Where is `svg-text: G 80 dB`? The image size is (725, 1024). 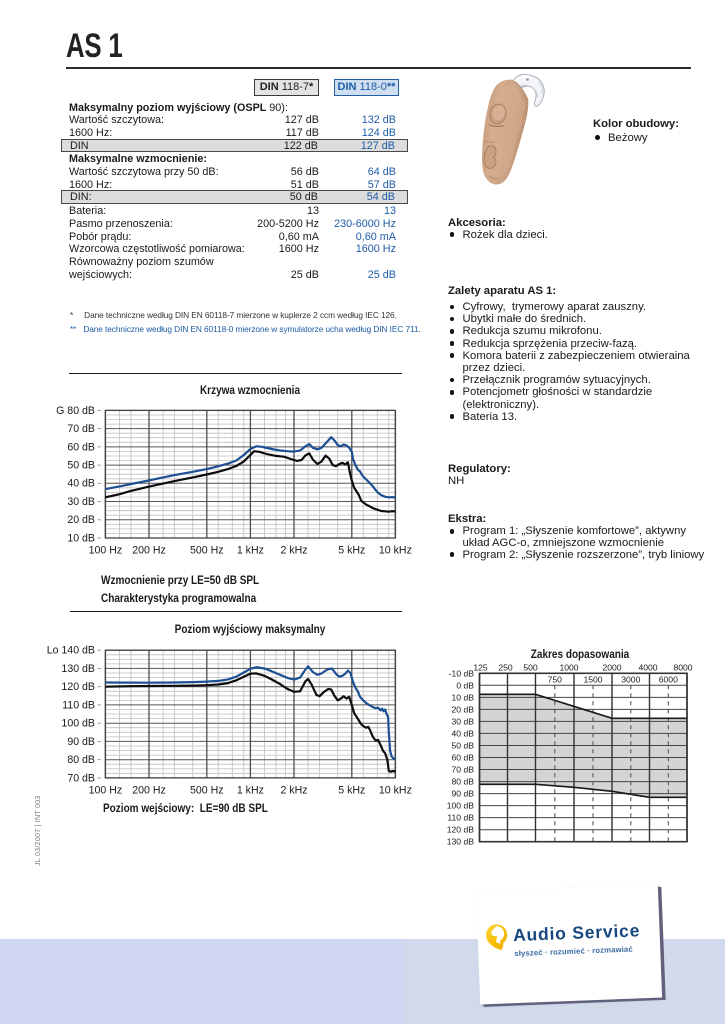 svg-text: G 80 dB is located at coordinates (75, 411).